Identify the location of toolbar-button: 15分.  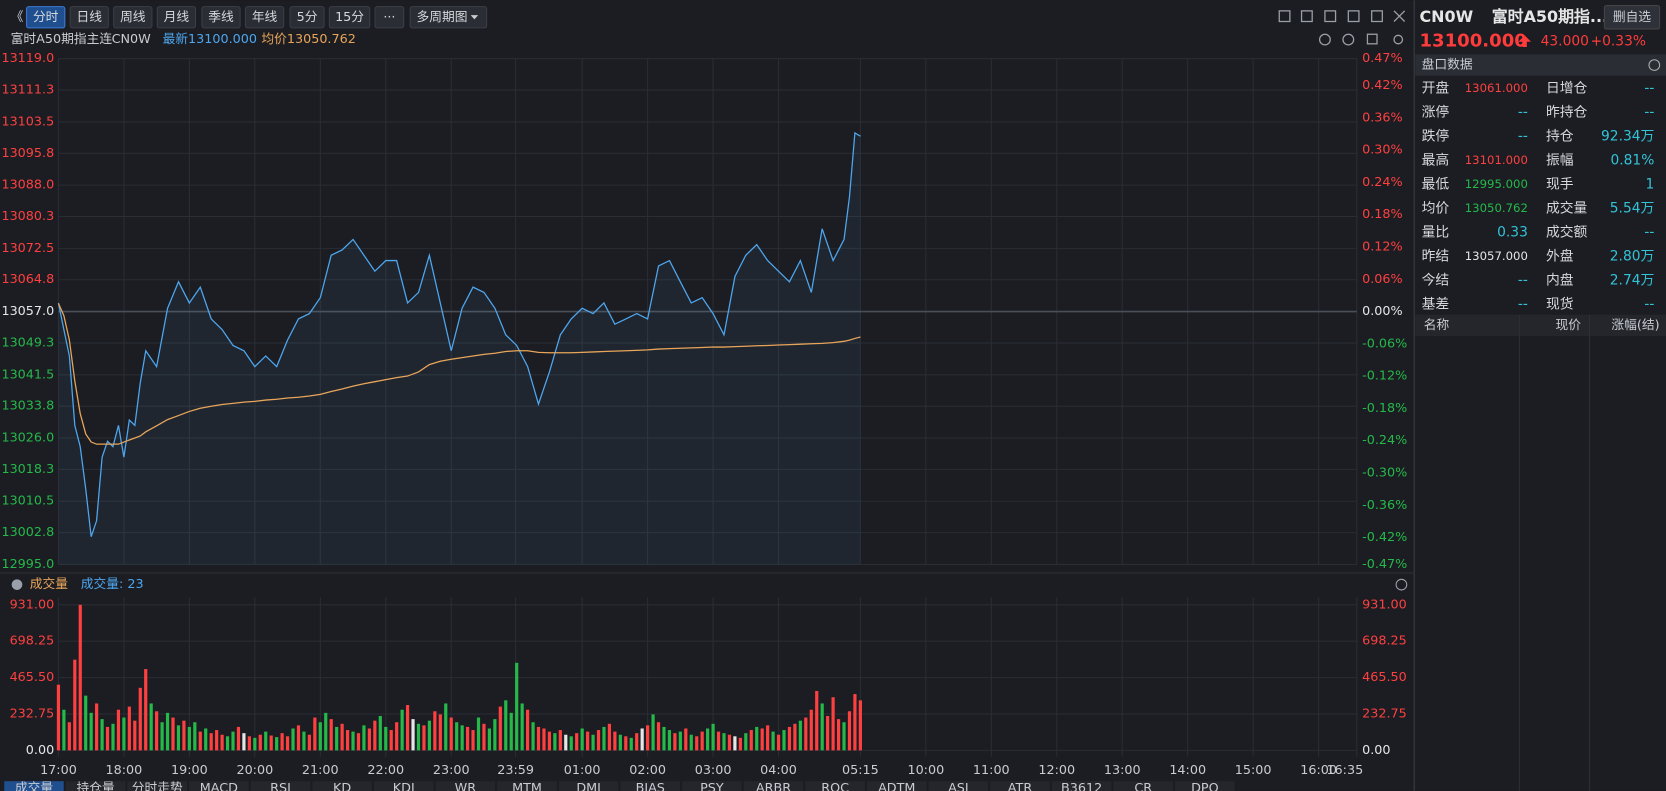
(349, 17).